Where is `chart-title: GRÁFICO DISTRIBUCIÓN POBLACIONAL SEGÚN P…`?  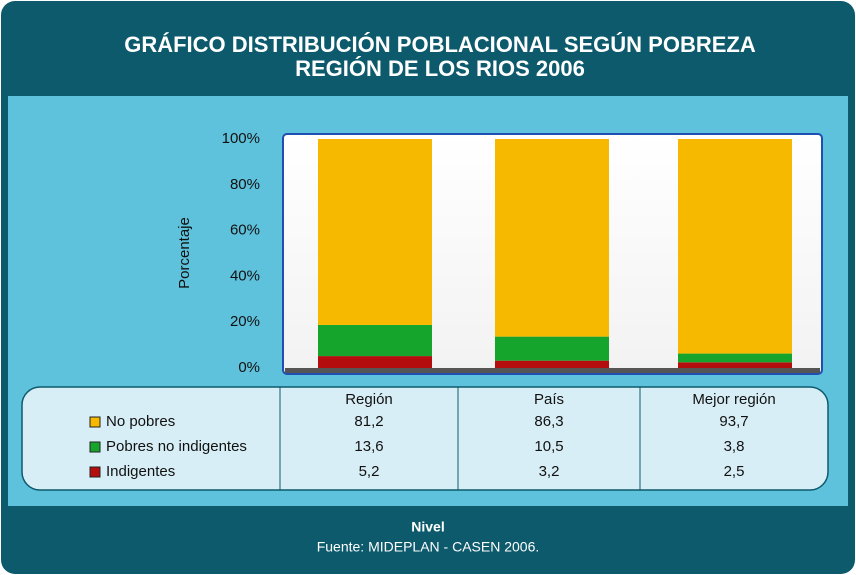
chart-title: GRÁFICO DISTRIBUCIÓN POBLACIONAL SEGÚN P… is located at coordinates (440, 44).